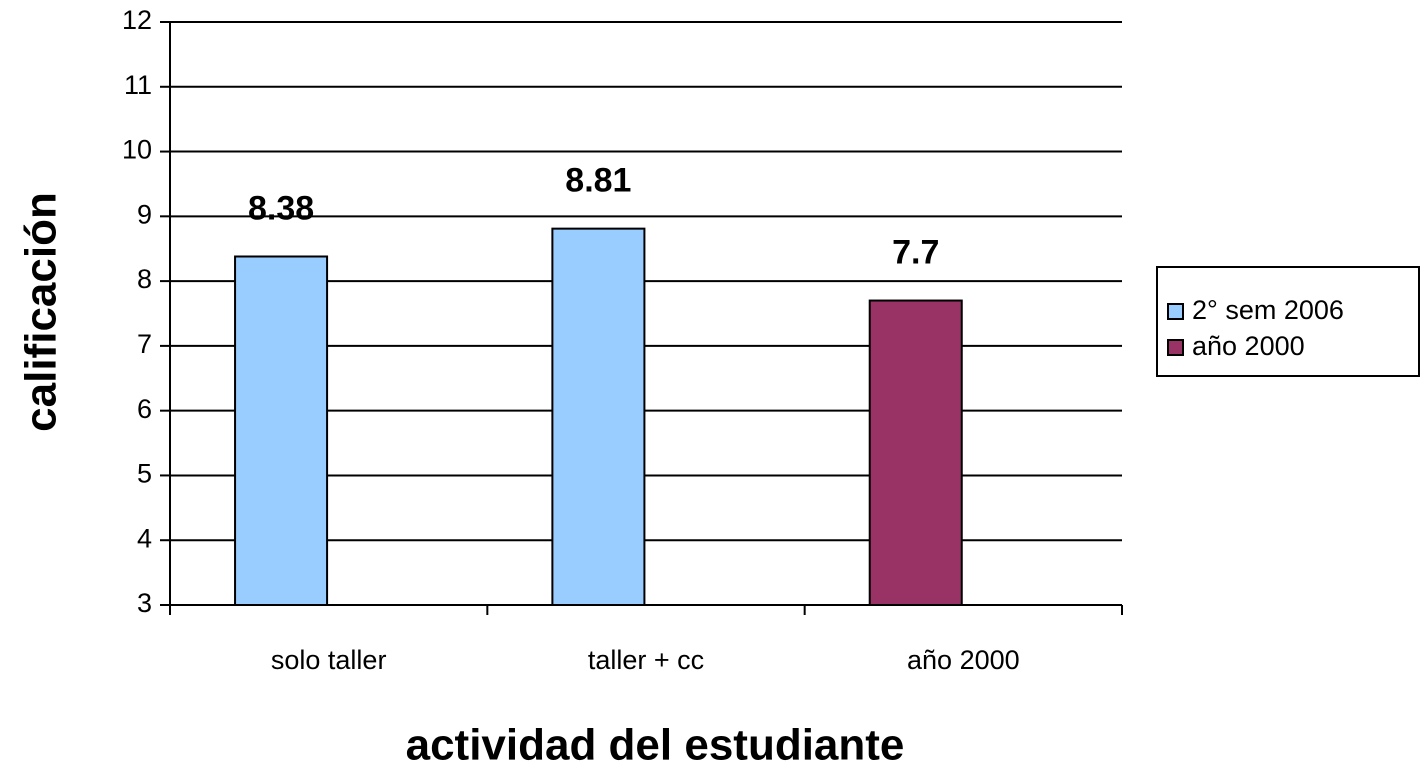 This screenshot has height=776, width=1420. I want to click on y-tick-label: 5, so click(144, 474).